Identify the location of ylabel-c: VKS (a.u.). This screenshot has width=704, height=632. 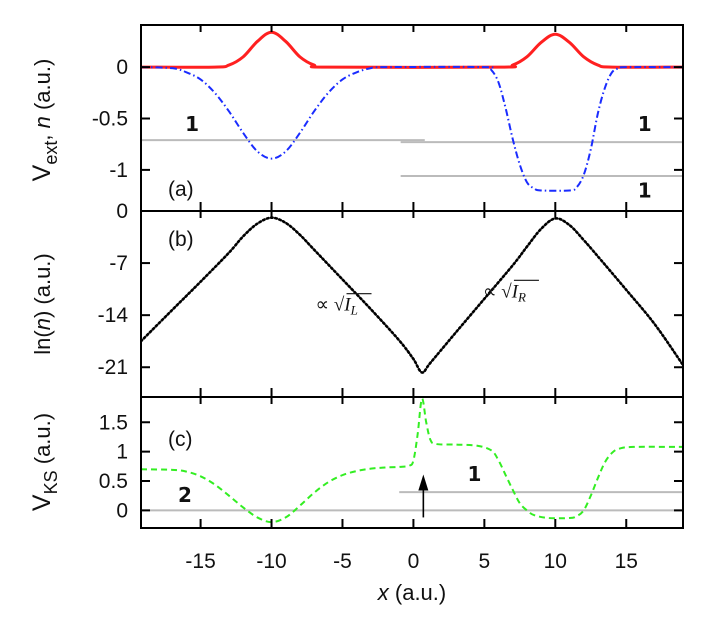
(44, 462).